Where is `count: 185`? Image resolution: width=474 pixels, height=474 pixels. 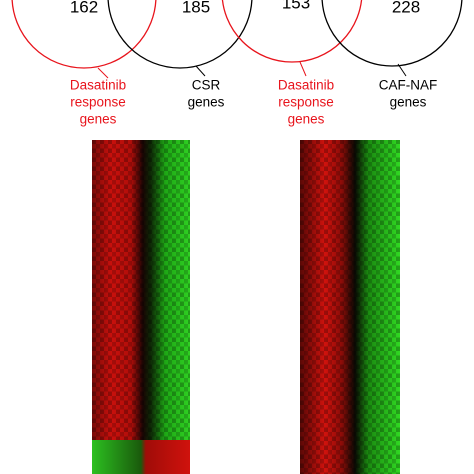 count: 185 is located at coordinates (196, 8).